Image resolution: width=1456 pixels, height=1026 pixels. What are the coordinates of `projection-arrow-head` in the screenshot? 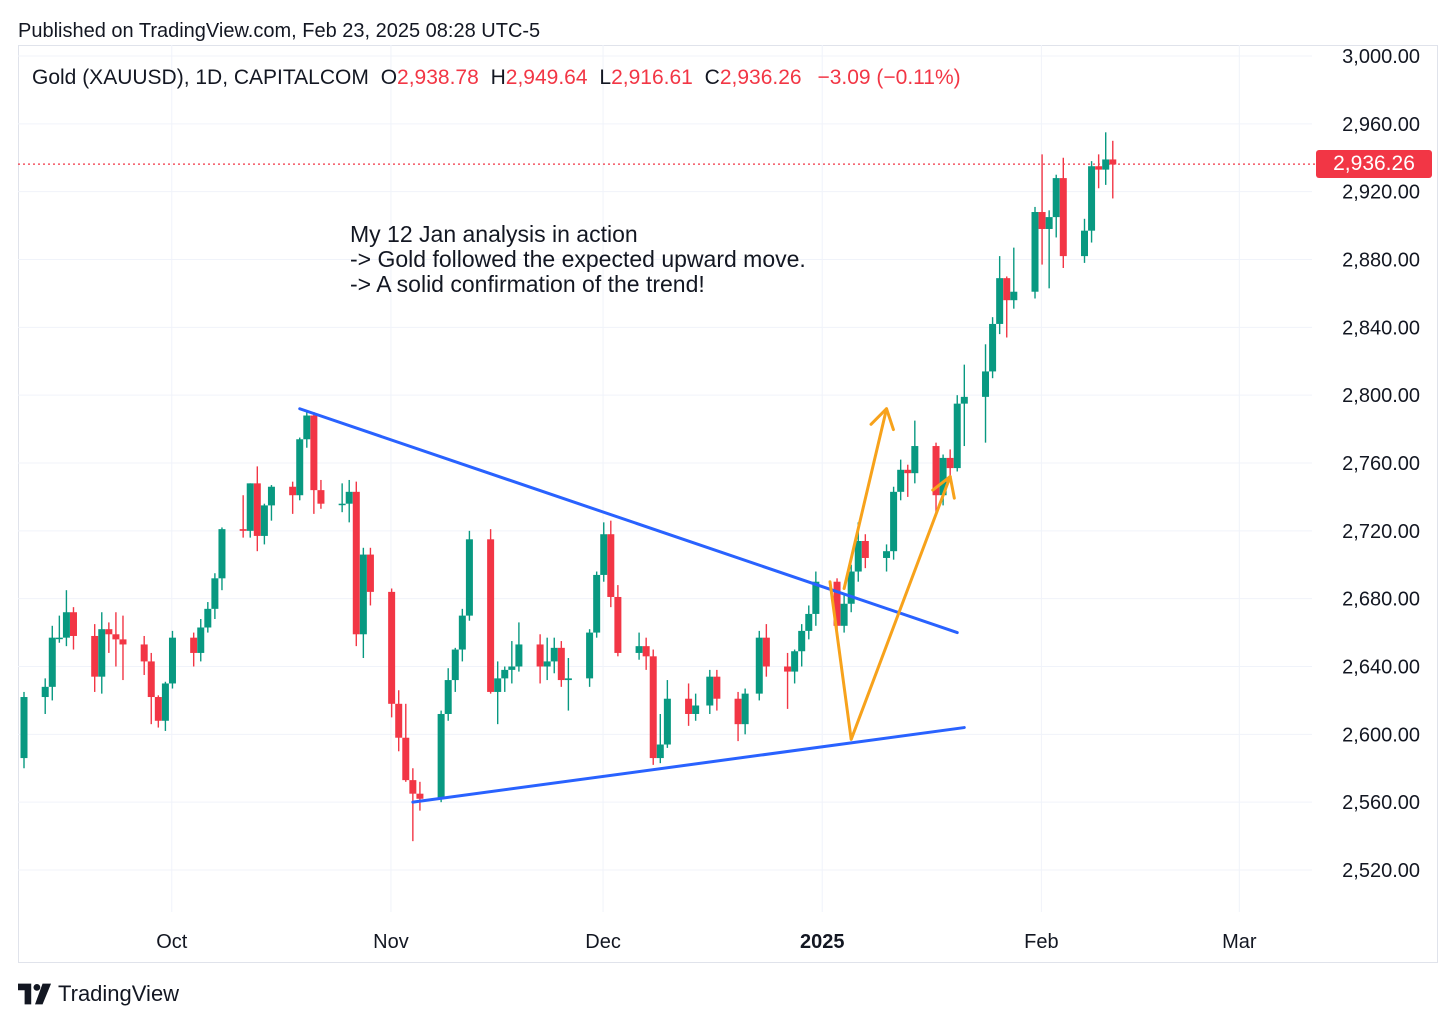 It's located at (943, 487).